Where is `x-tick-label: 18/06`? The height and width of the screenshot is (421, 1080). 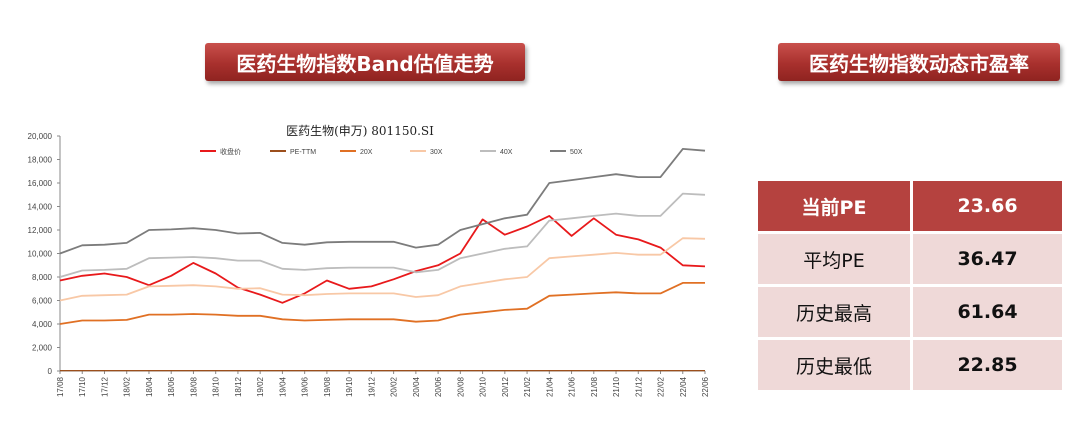
x-tick-label: 18/06 is located at coordinates (171, 386).